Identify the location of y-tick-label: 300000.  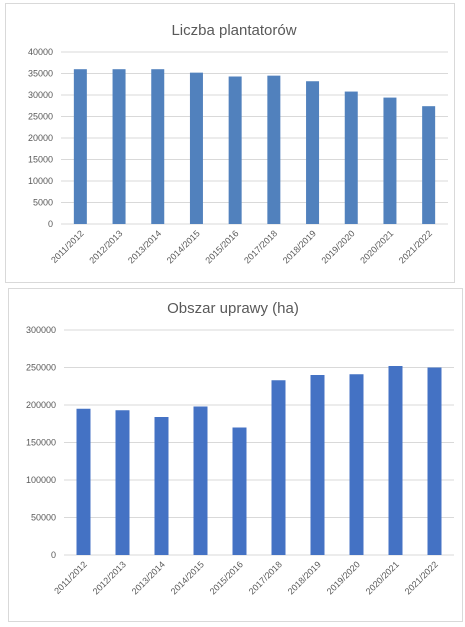
(41, 330).